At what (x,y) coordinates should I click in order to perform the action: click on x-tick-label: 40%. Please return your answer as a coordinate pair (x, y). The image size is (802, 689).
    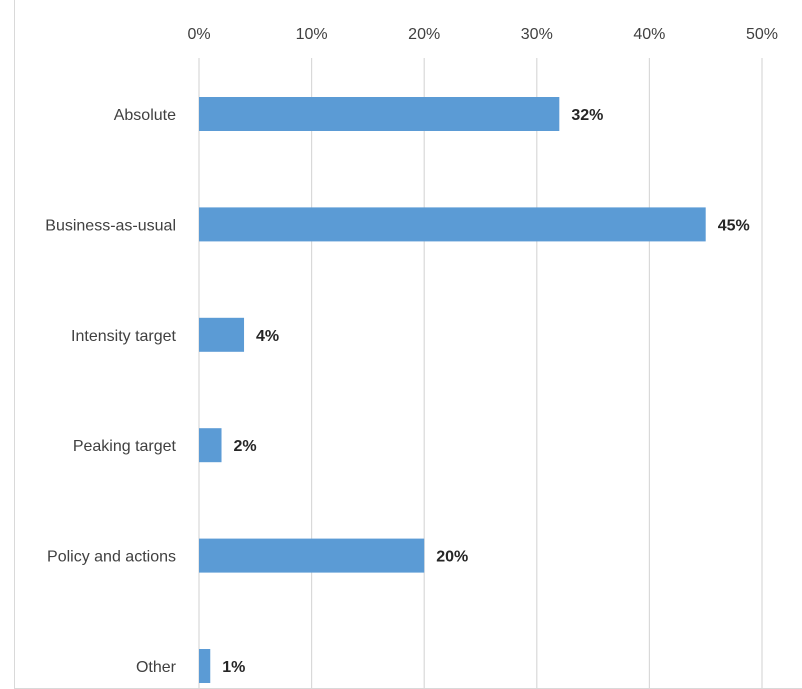
    Looking at the image, I should click on (649, 34).